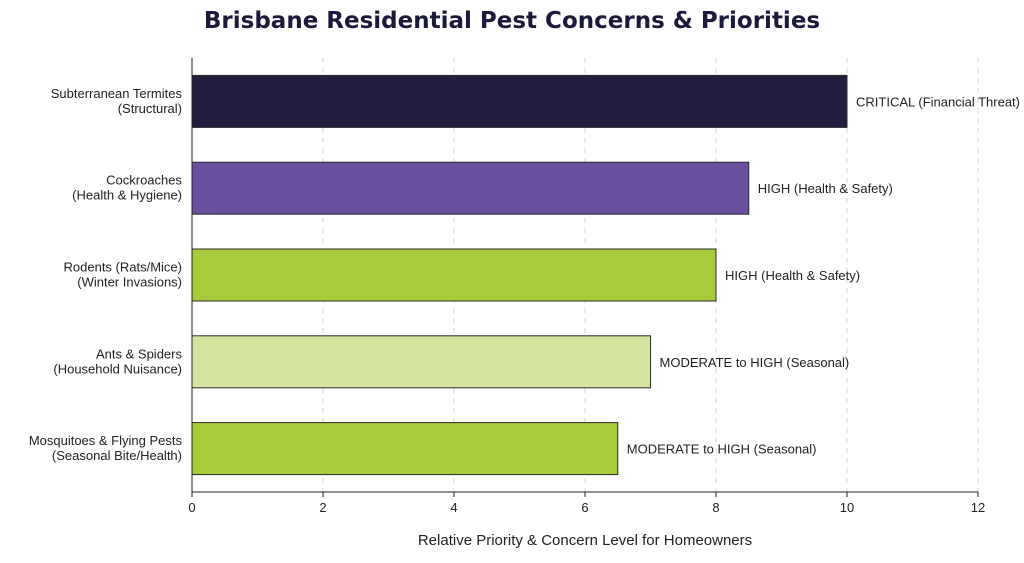 The width and height of the screenshot is (1024, 563). I want to click on data-label-0: CRITICAL (Financial Threat), so click(938, 101).